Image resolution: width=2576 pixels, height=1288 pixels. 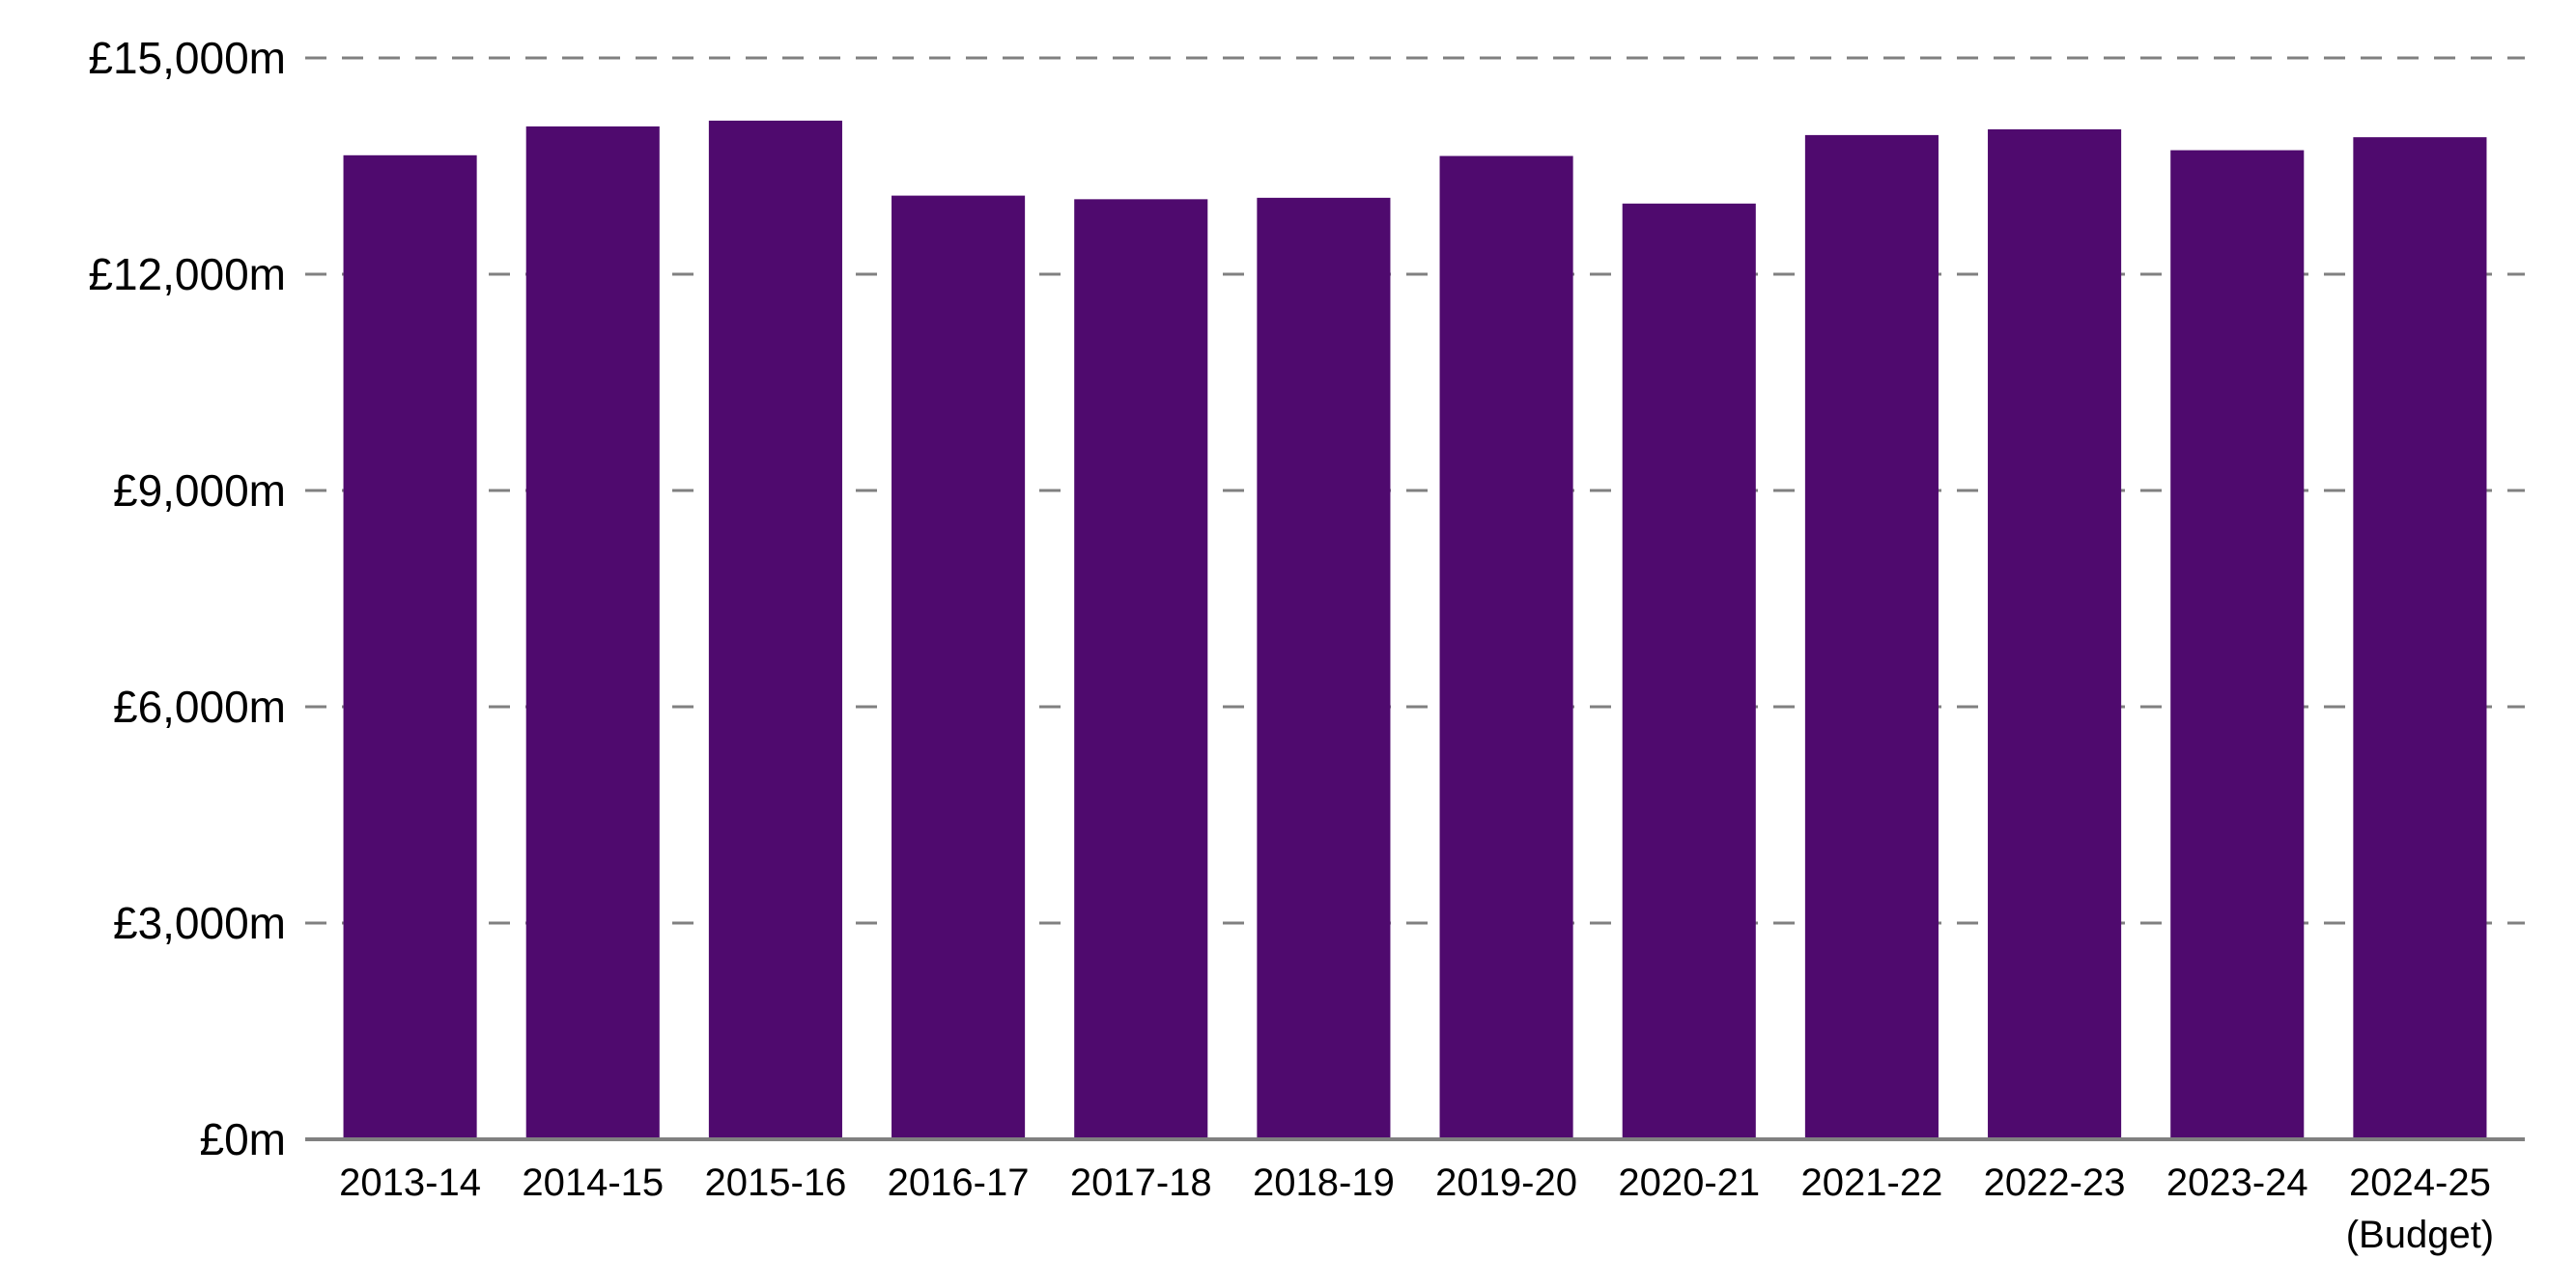 What do you see at coordinates (187, 274) in the screenshot?
I see `y-tick-label: £12,000m` at bounding box center [187, 274].